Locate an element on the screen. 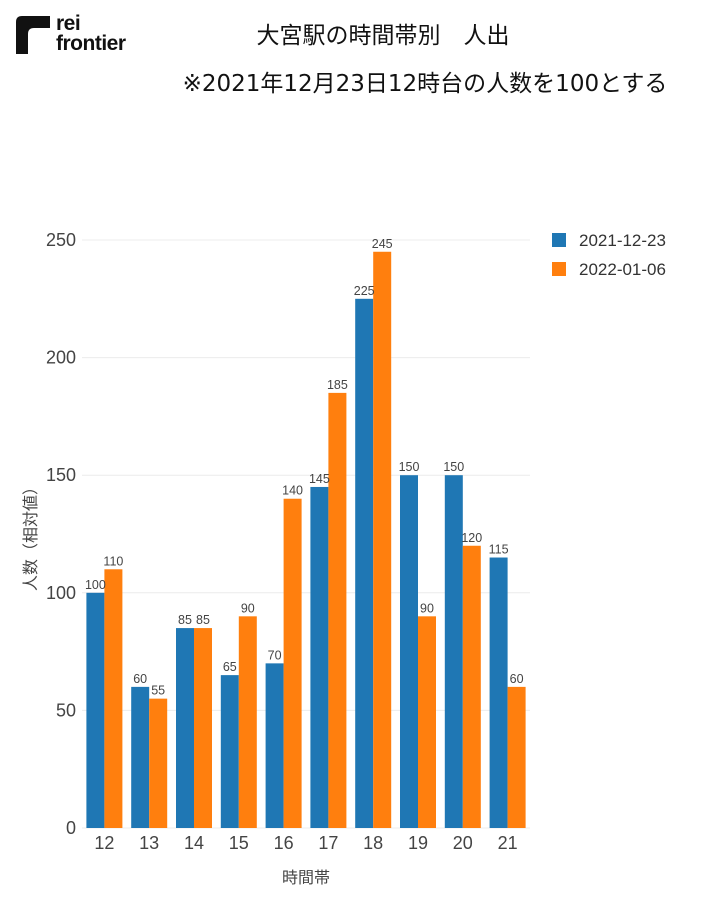  x-tick-label: 17 is located at coordinates (328, 843).